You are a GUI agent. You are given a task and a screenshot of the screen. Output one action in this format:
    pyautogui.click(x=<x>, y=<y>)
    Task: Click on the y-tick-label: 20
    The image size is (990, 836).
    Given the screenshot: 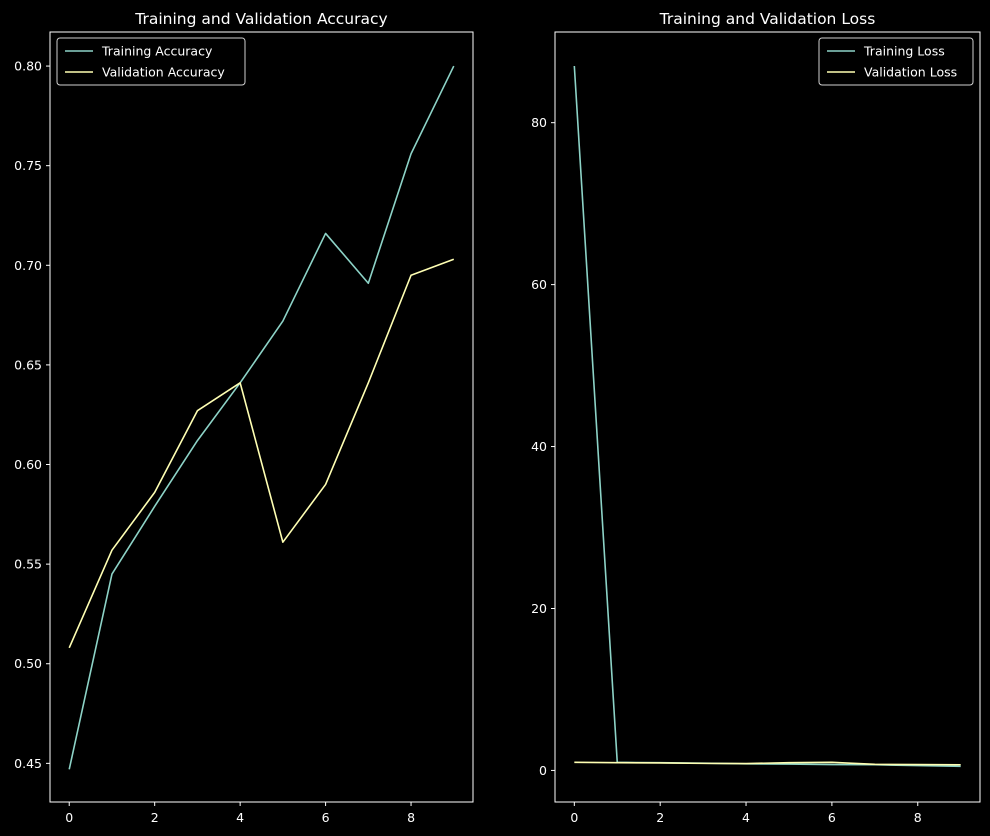 What is the action you would take?
    pyautogui.click(x=539, y=608)
    